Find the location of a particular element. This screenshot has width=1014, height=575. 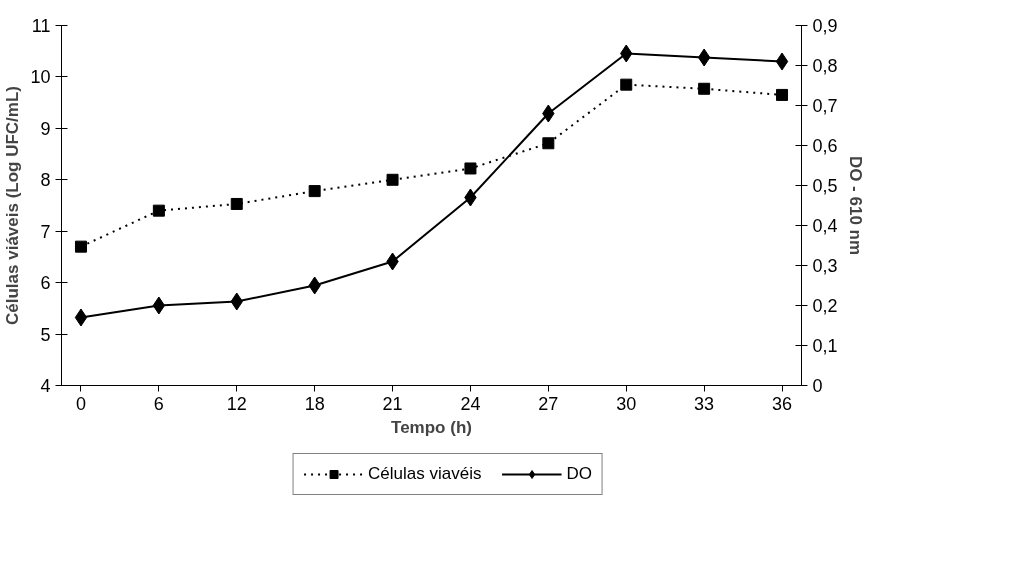

y2-tick-label: 0,3 is located at coordinates (825, 266).